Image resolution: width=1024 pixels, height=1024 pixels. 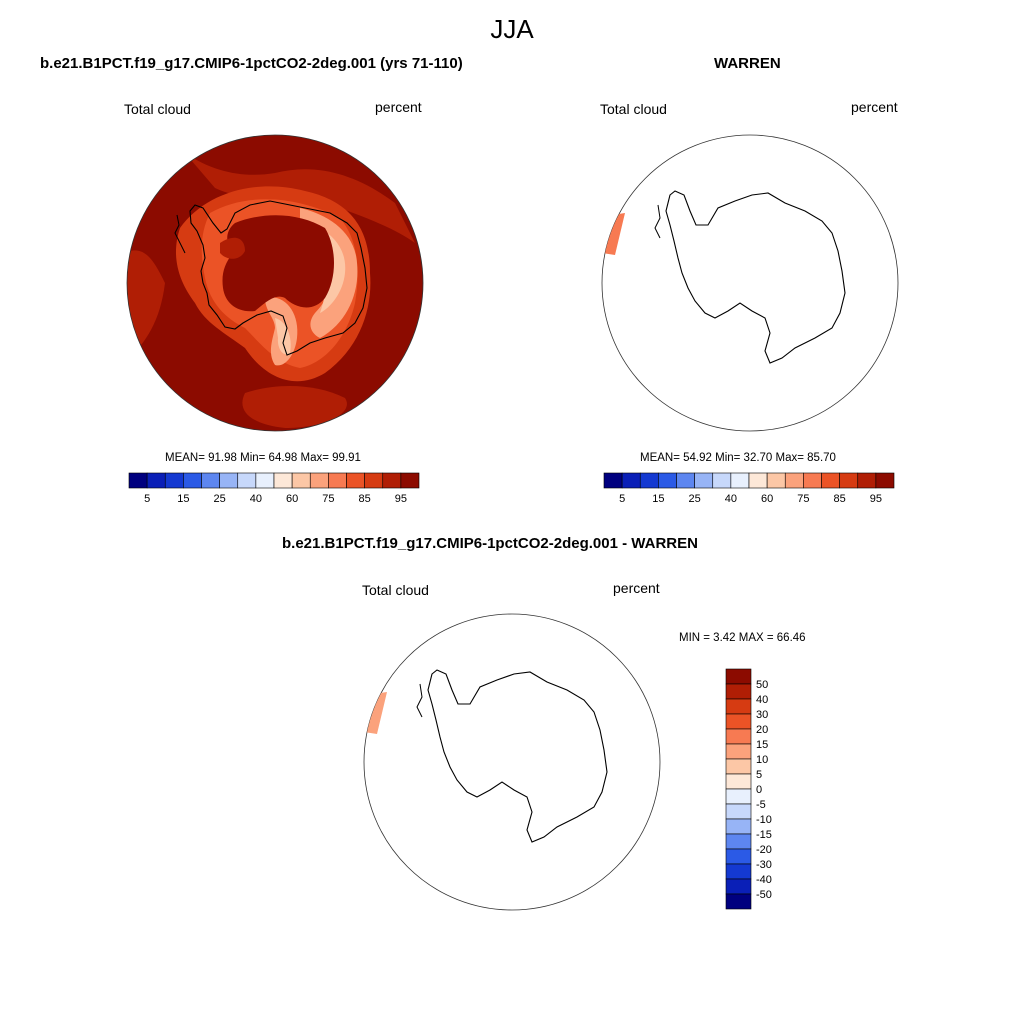 I want to click on figure-title: JJA, so click(x=512, y=29).